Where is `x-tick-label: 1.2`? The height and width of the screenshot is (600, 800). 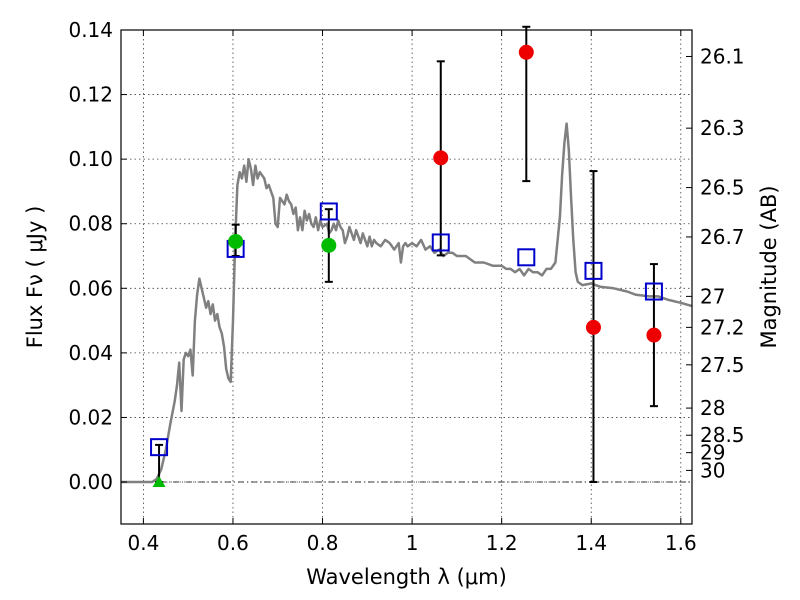 x-tick-label: 1.2 is located at coordinates (502, 543).